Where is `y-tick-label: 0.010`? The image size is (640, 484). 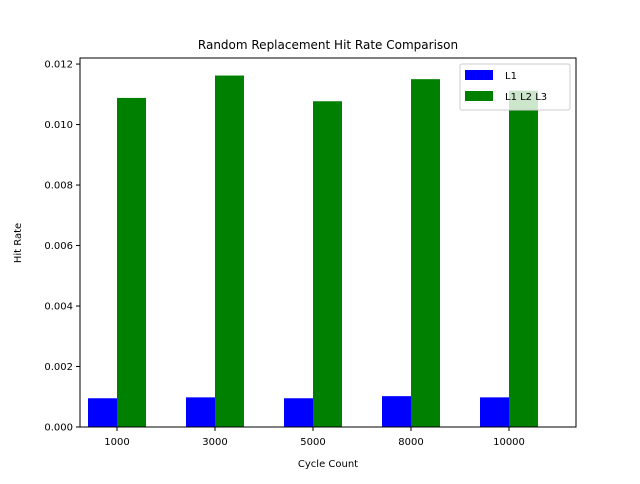 y-tick-label: 0.010 is located at coordinates (58, 125).